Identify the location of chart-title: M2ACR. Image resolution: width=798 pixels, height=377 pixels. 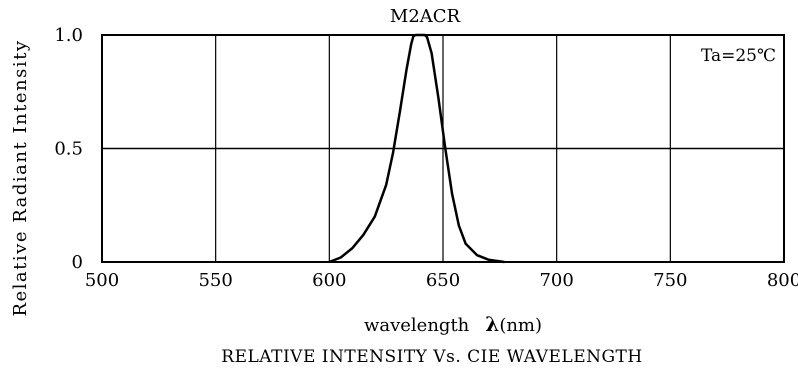
(425, 16).